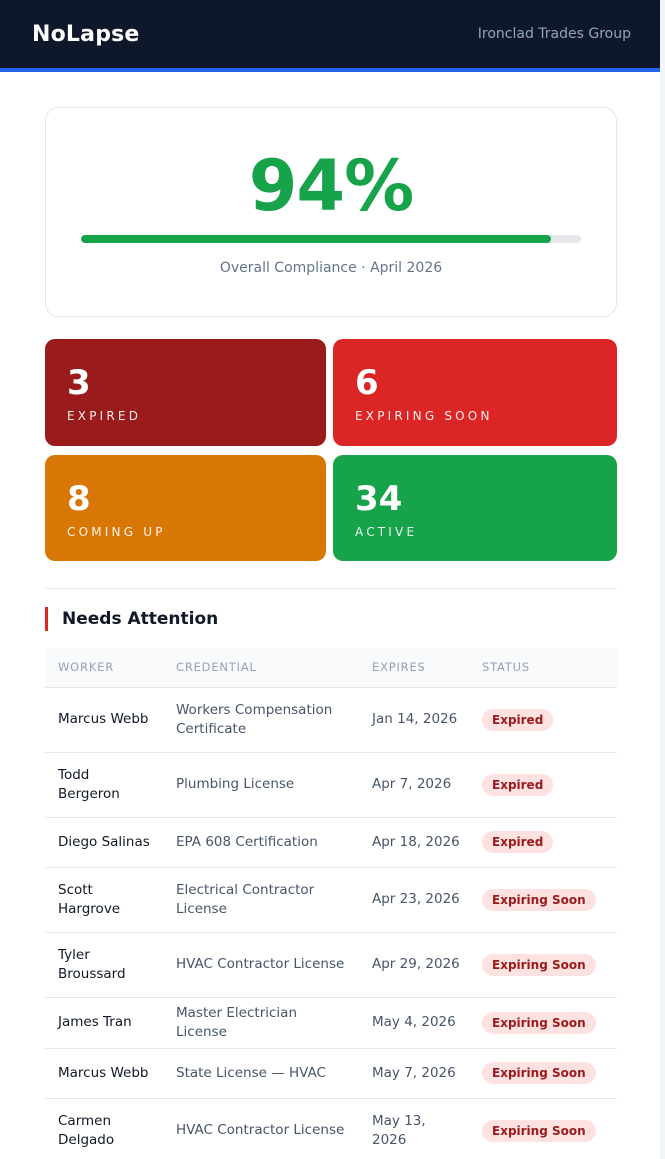 Image resolution: width=665 pixels, height=1159 pixels. I want to click on expiry-date: Apr 23, 2026, so click(414, 900).